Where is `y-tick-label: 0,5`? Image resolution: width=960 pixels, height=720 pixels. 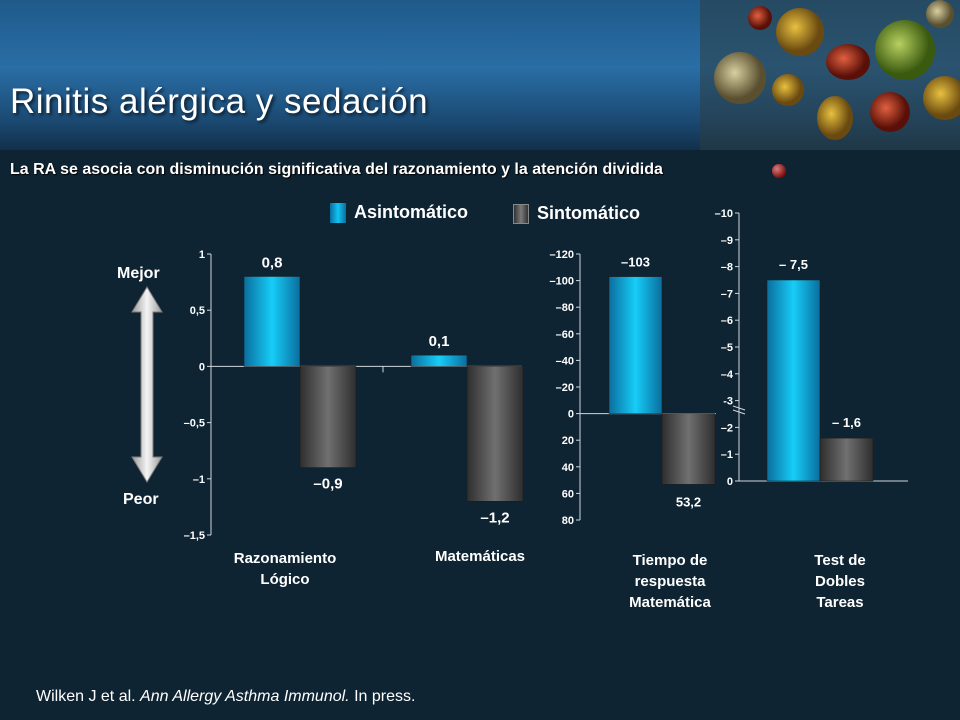
y-tick-label: 0,5 is located at coordinates (197, 311).